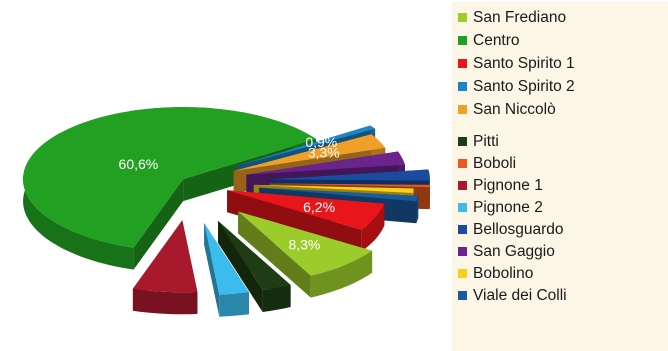  I want to click on legend-label: Santo Spirito 1, so click(524, 63).